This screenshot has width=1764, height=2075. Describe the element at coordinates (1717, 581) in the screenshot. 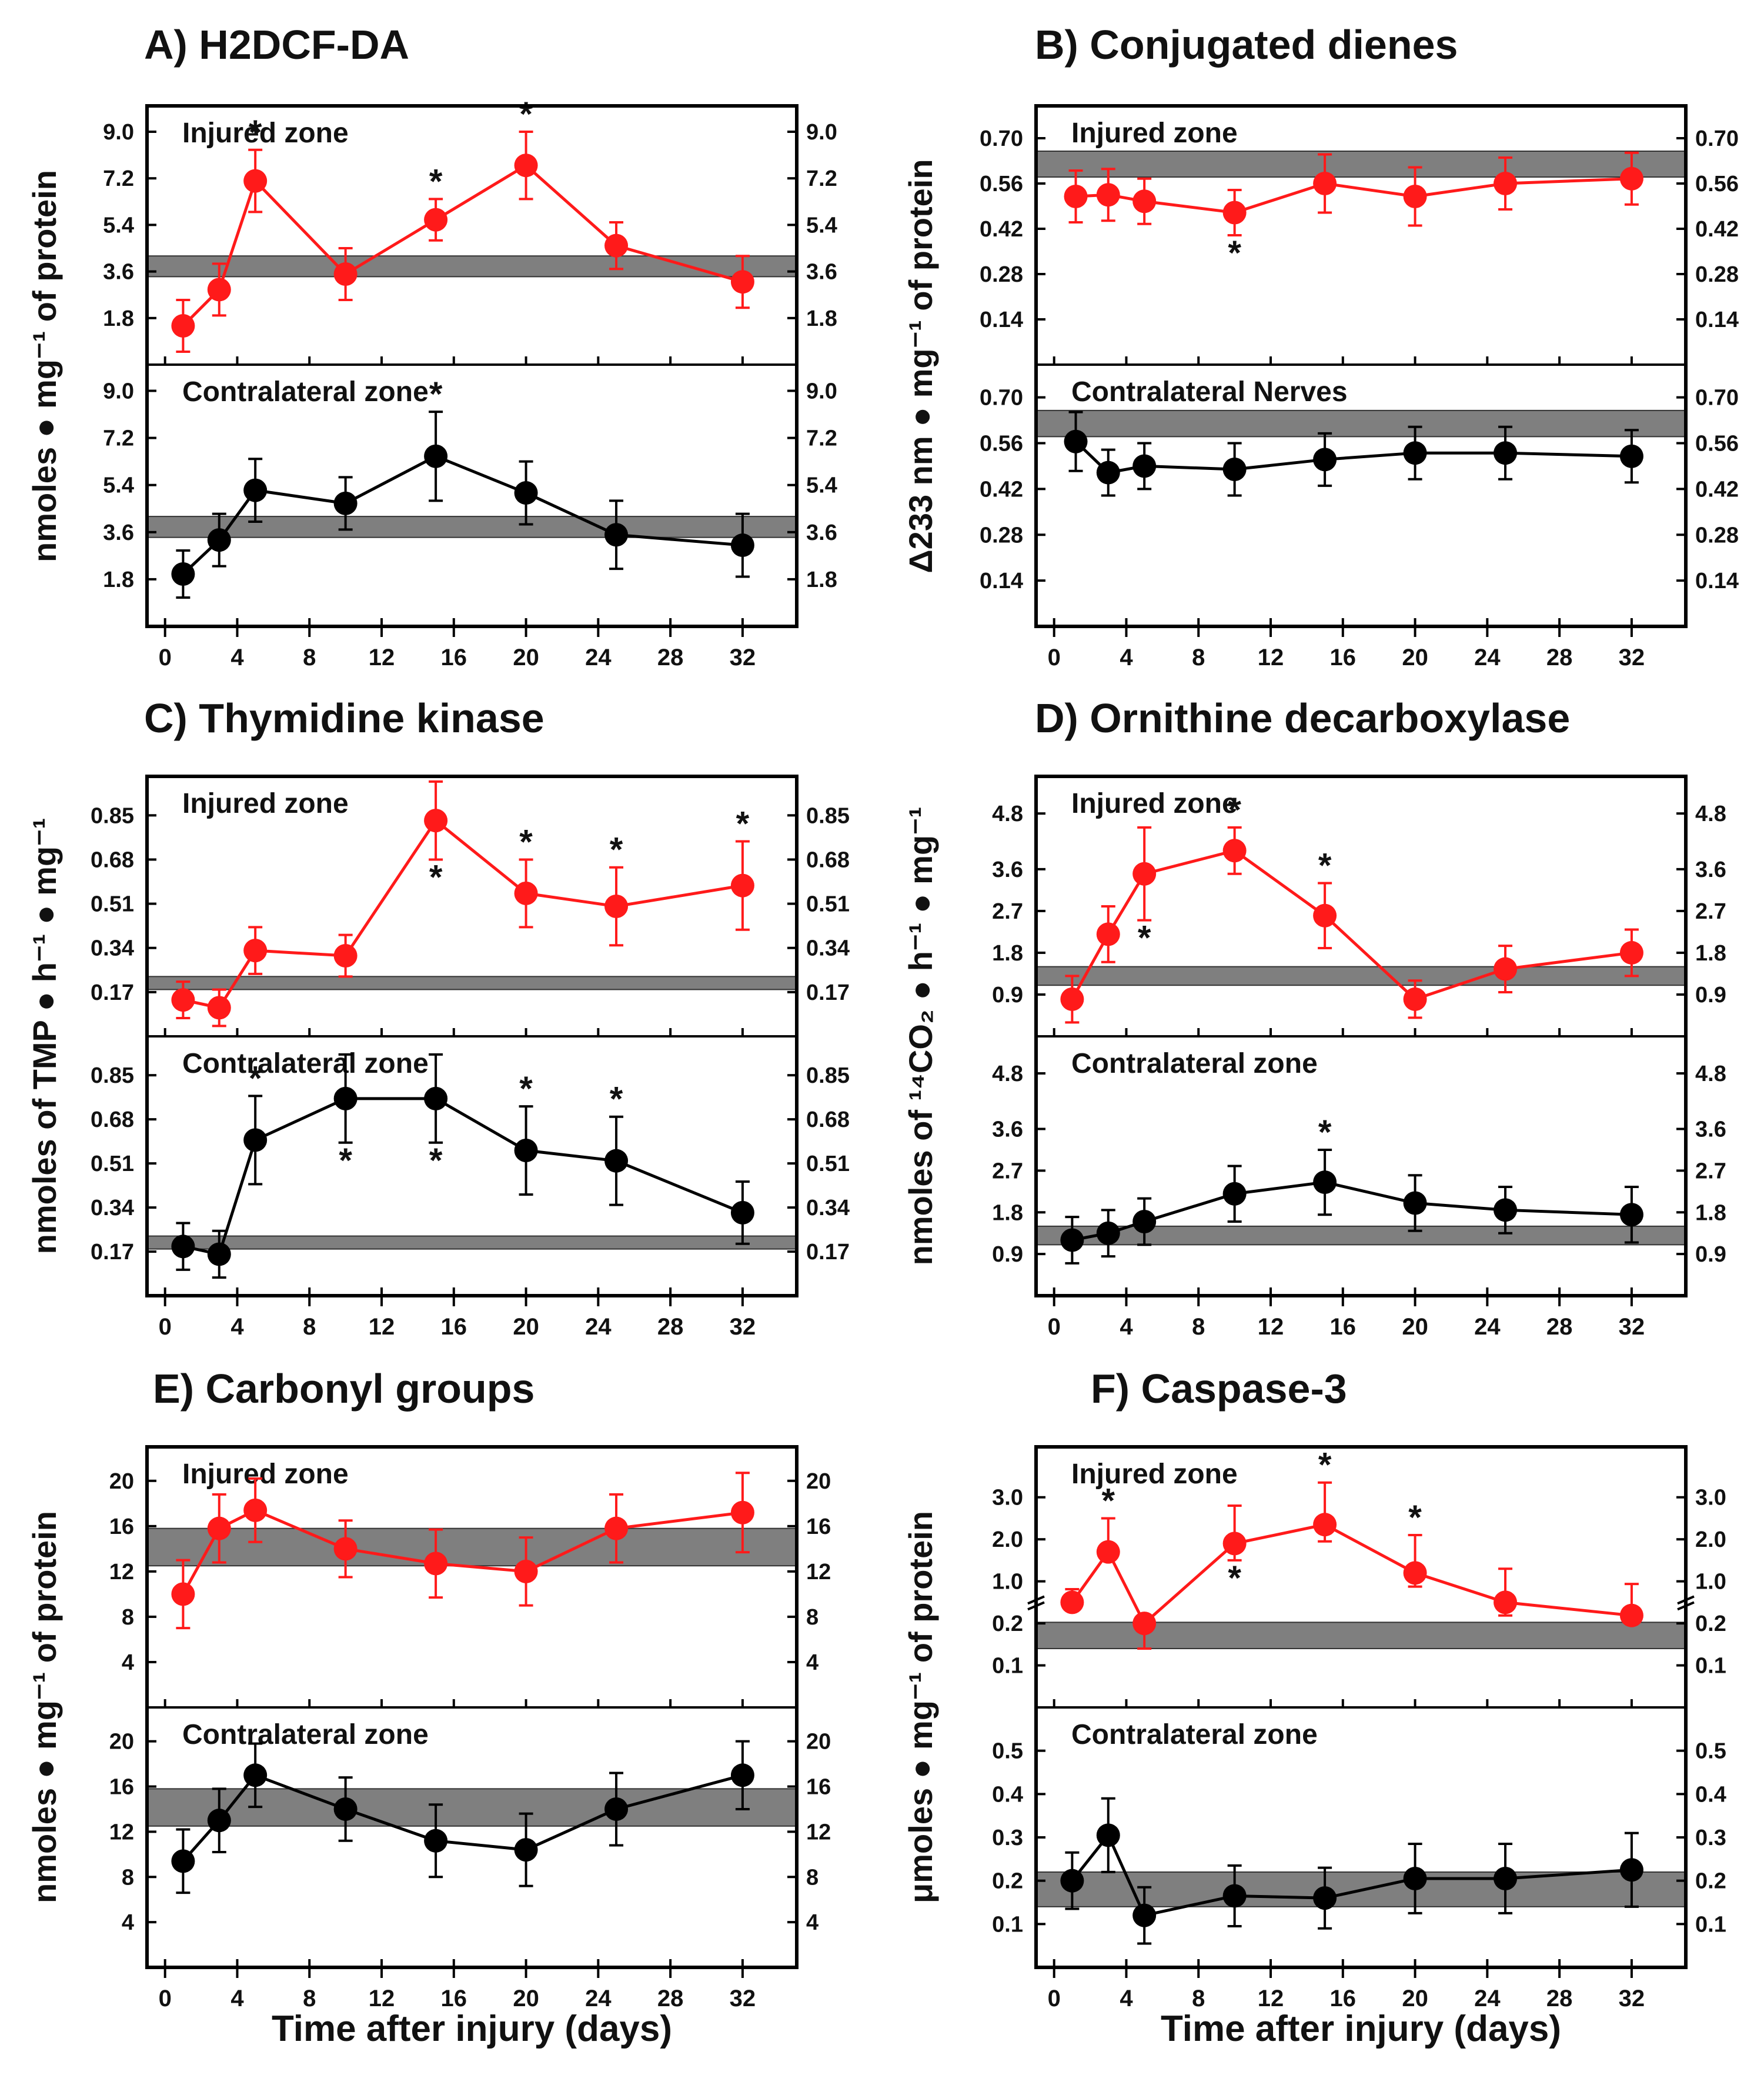

I see `y-tick-label-right: 0.14` at that location.